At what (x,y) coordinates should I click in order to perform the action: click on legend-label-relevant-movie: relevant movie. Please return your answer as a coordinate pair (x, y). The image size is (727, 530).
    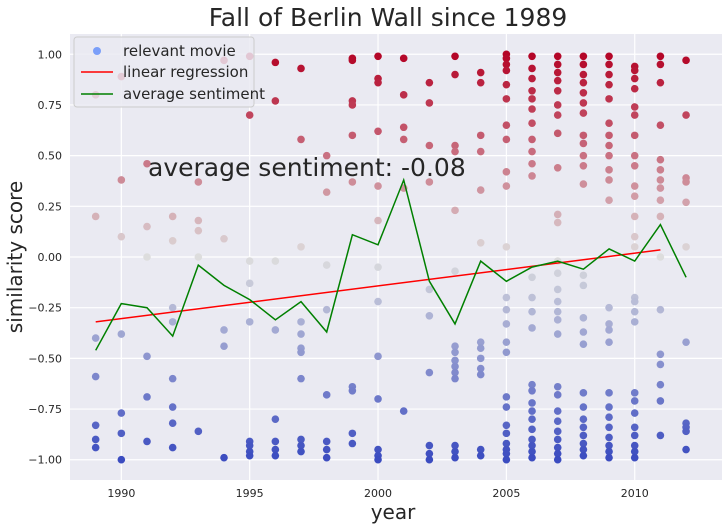
    Looking at the image, I should click on (179, 51).